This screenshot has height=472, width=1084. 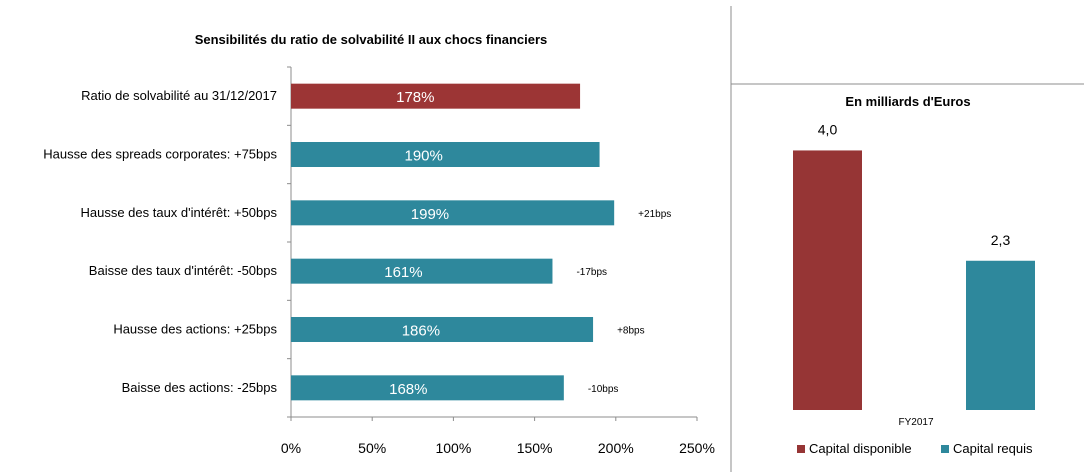 What do you see at coordinates (430, 214) in the screenshot?
I see `bar-value-label: 199%` at bounding box center [430, 214].